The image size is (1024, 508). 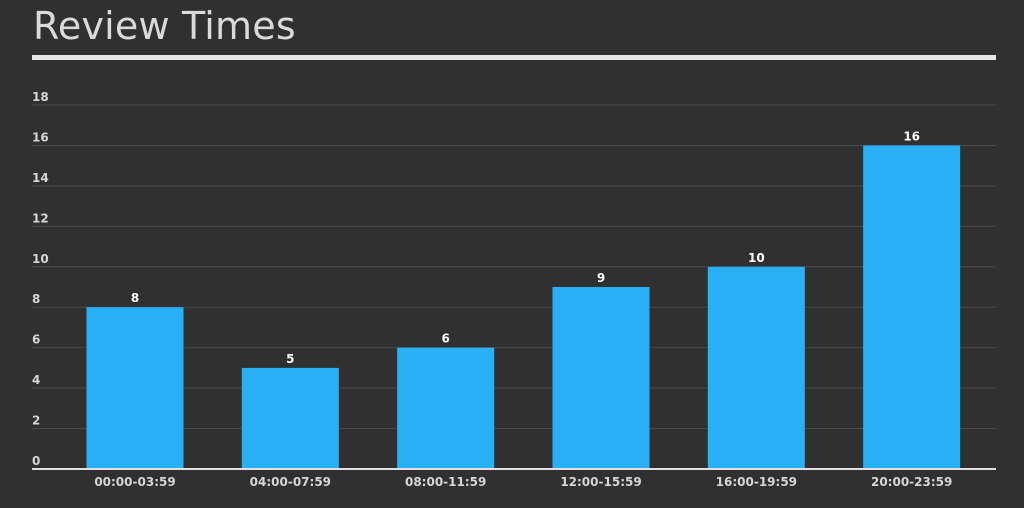 What do you see at coordinates (135, 298) in the screenshot?
I see `data-label: 8` at bounding box center [135, 298].